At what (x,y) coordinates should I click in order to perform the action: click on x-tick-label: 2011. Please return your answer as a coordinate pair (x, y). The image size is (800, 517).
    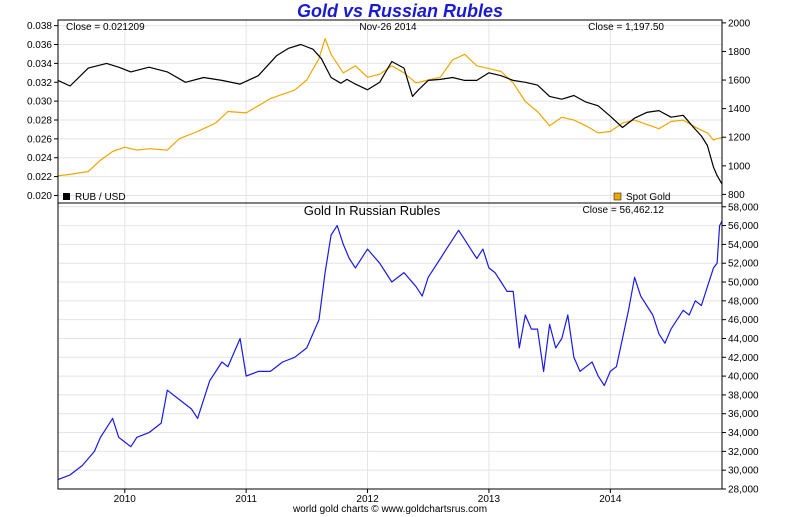
    Looking at the image, I should click on (246, 499).